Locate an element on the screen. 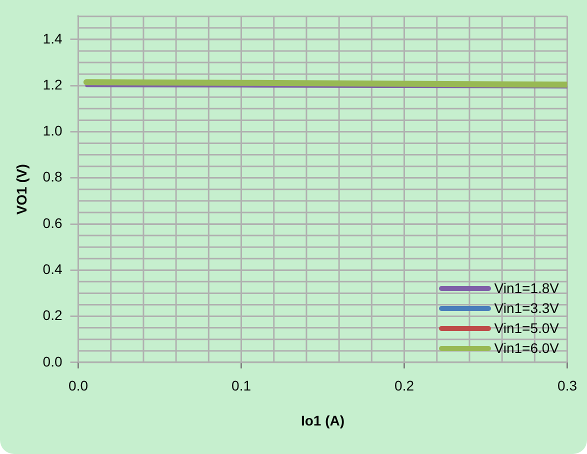 The height and width of the screenshot is (454, 587). y-tick-label: 1.0 is located at coordinates (52, 130).